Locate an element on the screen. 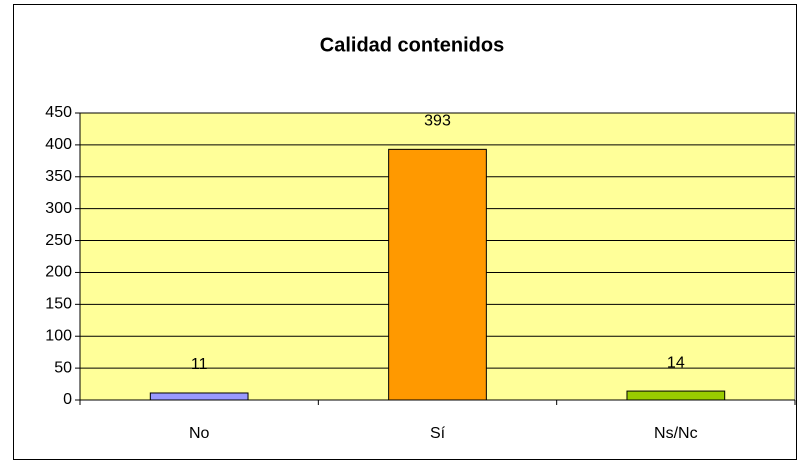 The width and height of the screenshot is (804, 464). data-label: 14 is located at coordinates (676, 362).